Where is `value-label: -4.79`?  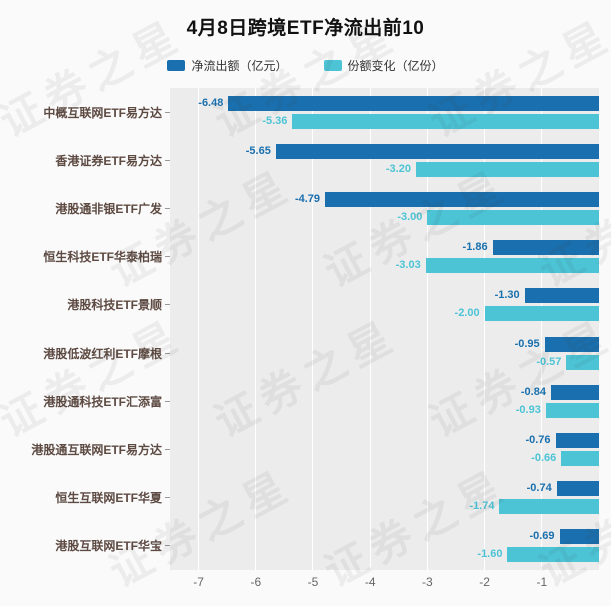
value-label: -4.79 is located at coordinates (307, 199).